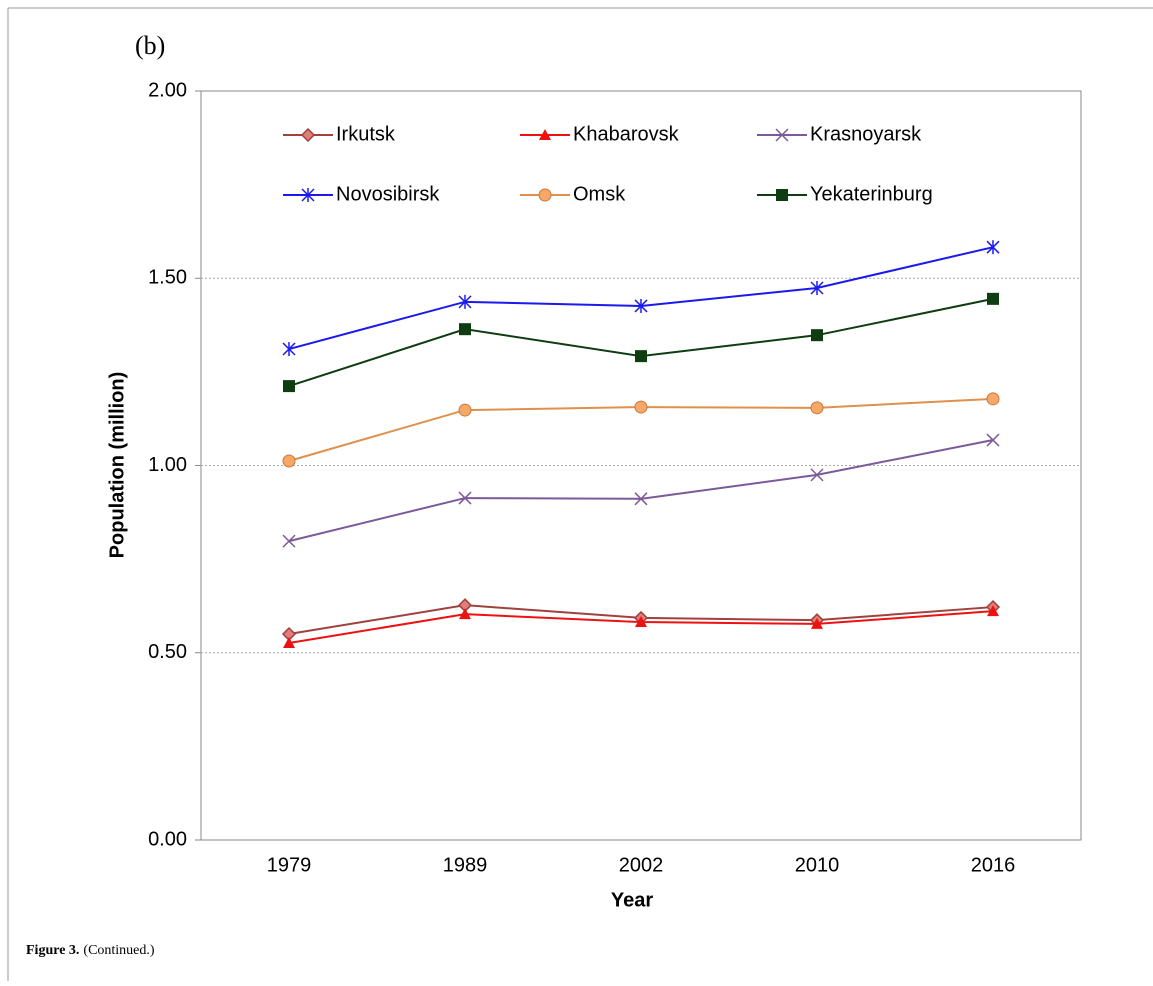 This screenshot has height=986, width=1153. Describe the element at coordinates (167, 652) in the screenshot. I see `y-tick-label: 0.50` at that location.